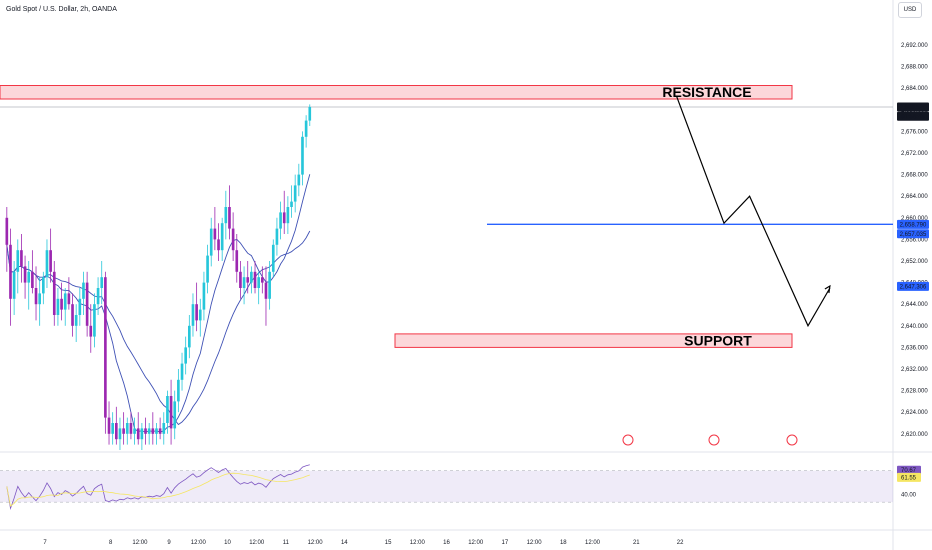 The height and width of the screenshot is (550, 932). Describe the element at coordinates (169, 543) in the screenshot. I see `x-tick-label: 9` at that location.